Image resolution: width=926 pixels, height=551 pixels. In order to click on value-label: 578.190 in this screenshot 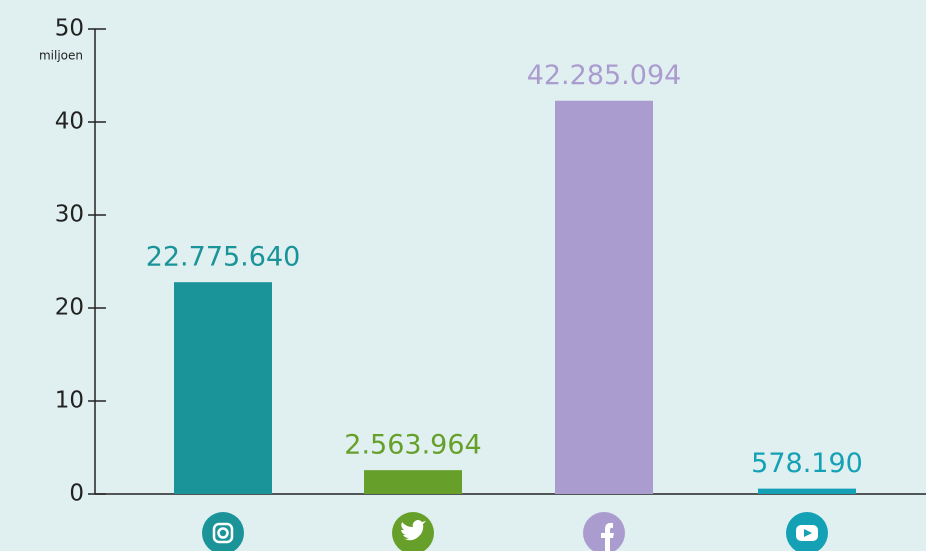, I will do `click(807, 463)`.